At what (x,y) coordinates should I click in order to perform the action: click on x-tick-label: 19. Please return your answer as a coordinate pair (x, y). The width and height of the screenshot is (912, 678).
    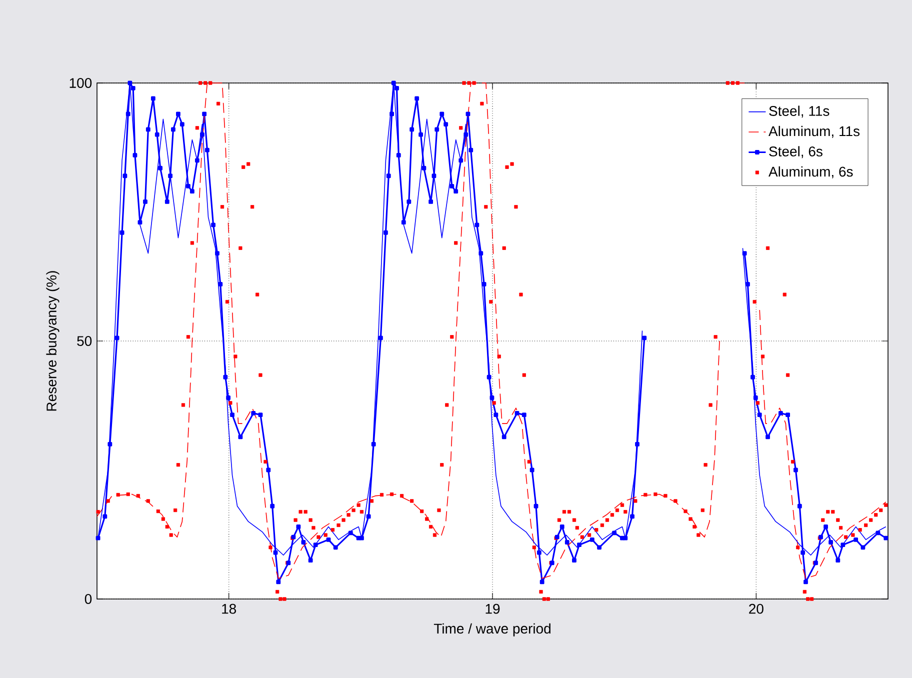
    Looking at the image, I should click on (493, 609).